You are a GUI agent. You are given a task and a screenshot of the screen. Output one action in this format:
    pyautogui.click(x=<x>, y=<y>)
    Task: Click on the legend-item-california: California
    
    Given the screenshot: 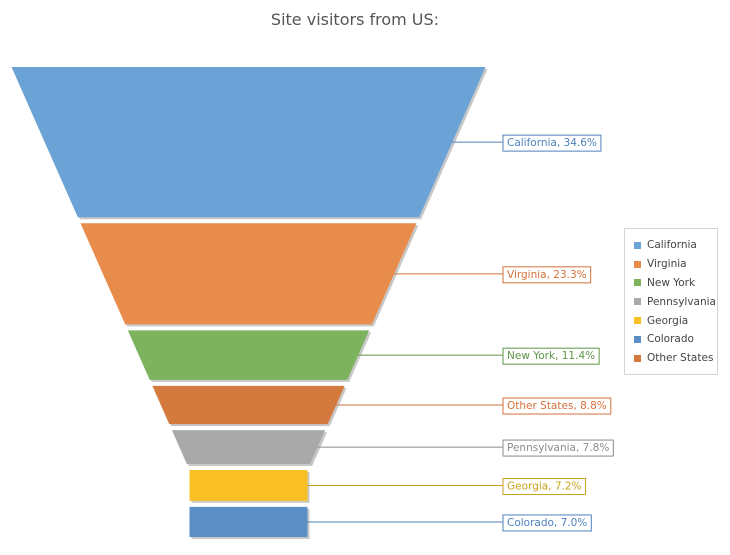 What is the action you would take?
    pyautogui.click(x=675, y=245)
    